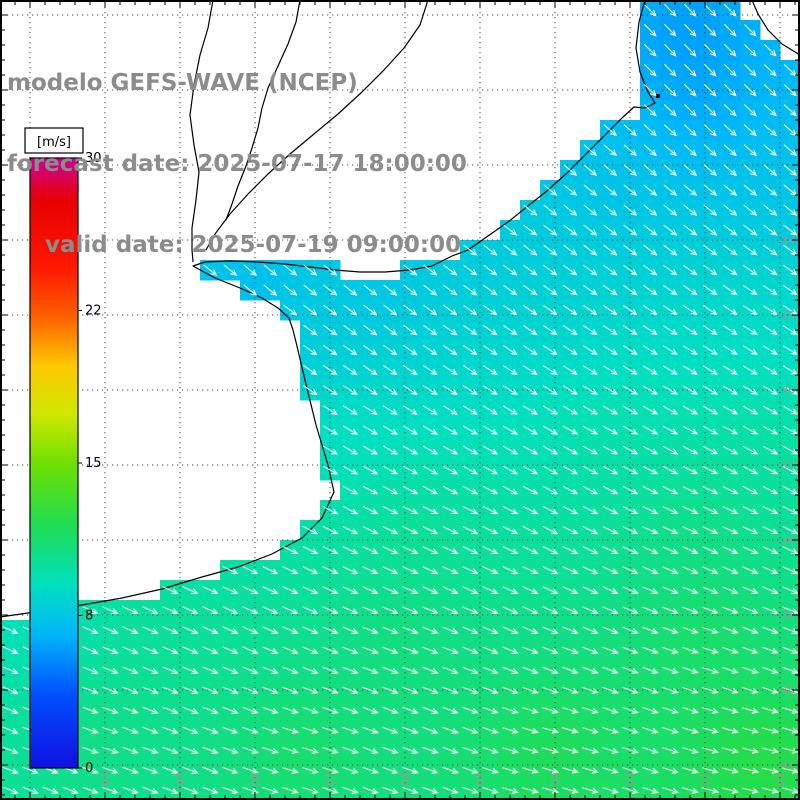  Describe the element at coordinates (405, 781) in the screenshot. I see `svg-text: -56` at that location.